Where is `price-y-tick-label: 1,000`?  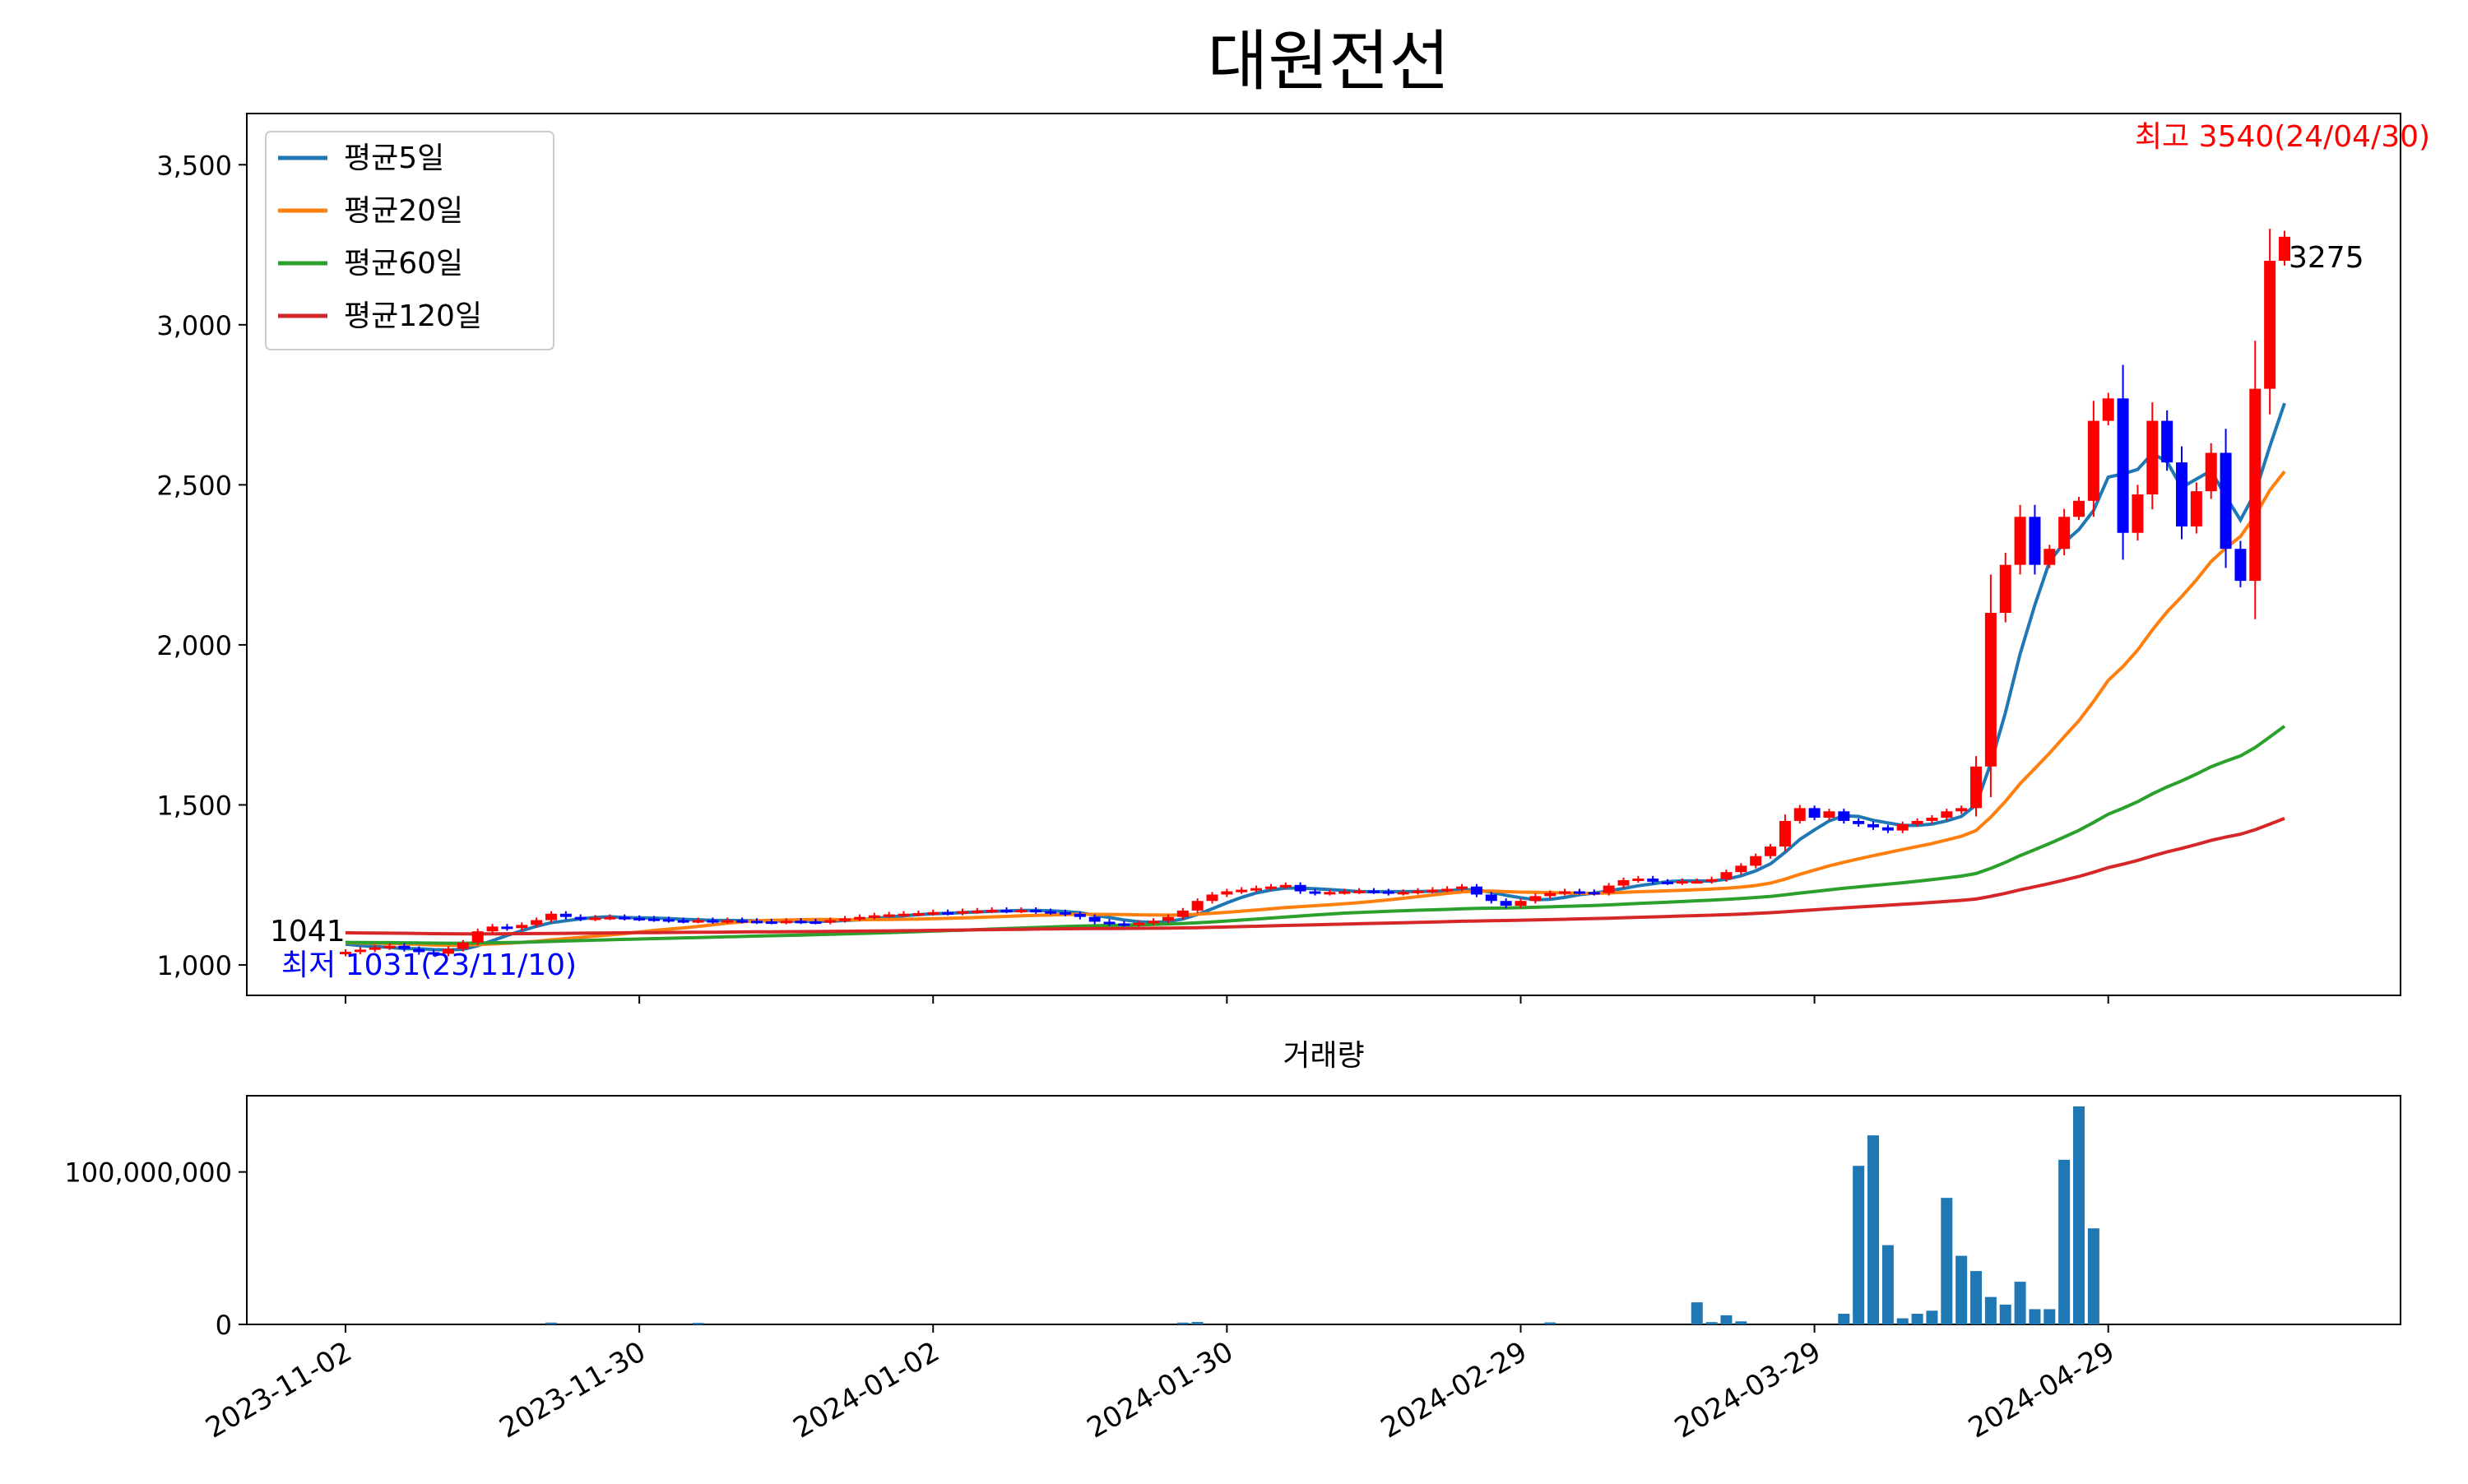
price-y-tick-label: 1,000 is located at coordinates (194, 965).